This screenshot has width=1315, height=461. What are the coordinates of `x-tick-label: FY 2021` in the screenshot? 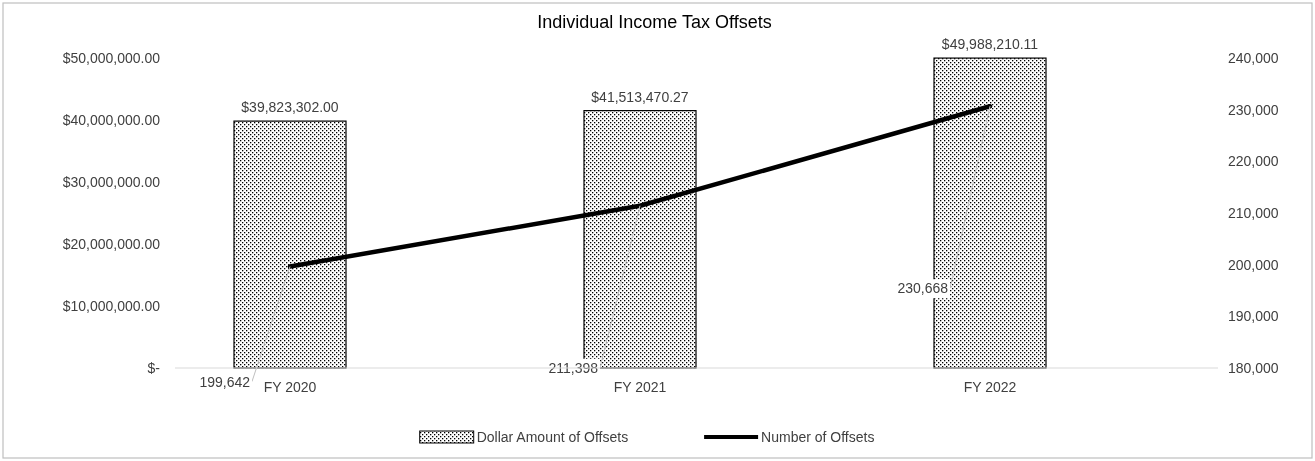 It's located at (640, 387).